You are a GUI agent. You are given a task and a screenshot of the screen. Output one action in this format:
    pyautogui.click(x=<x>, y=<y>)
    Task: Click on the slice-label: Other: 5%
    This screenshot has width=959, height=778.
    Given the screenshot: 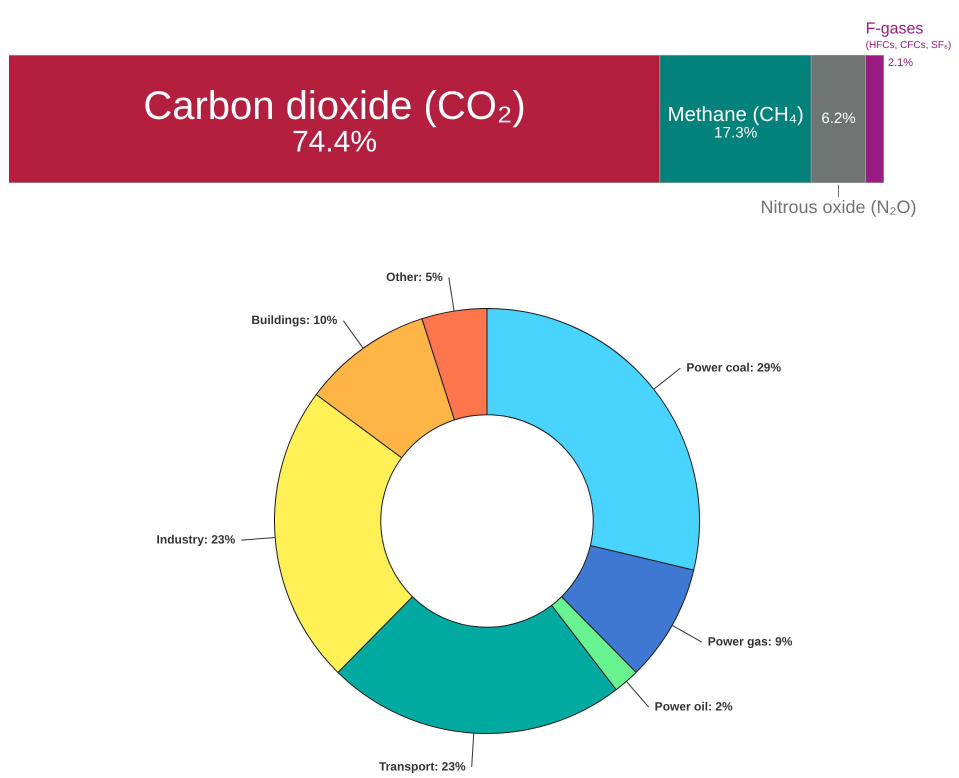 What is the action you would take?
    pyautogui.click(x=415, y=277)
    